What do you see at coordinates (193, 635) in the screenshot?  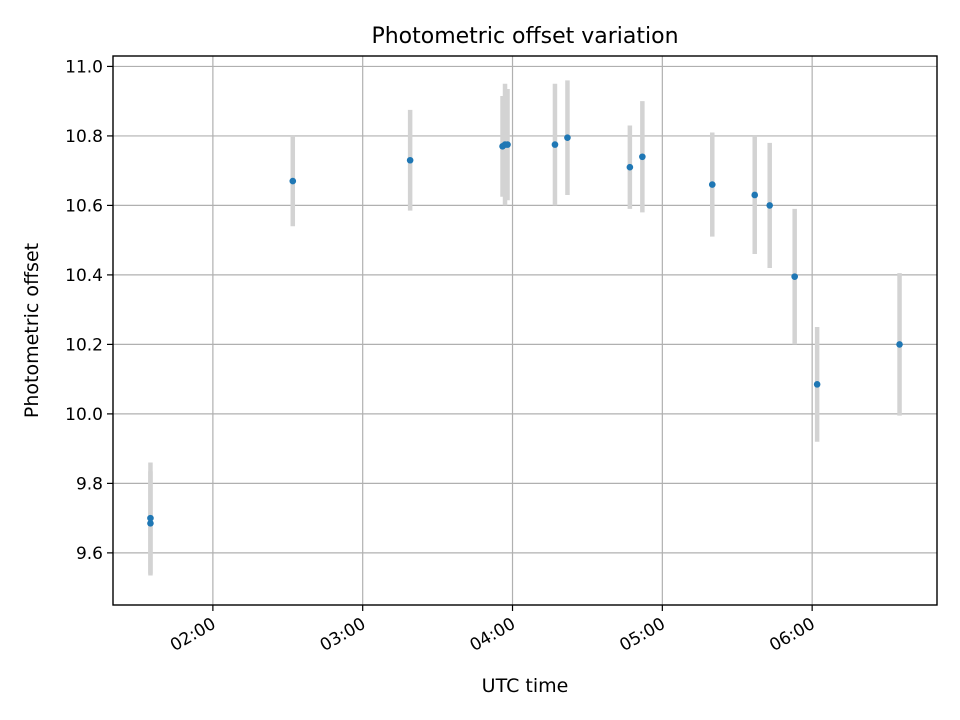 I see `x-tick-label: 02:00` at bounding box center [193, 635].